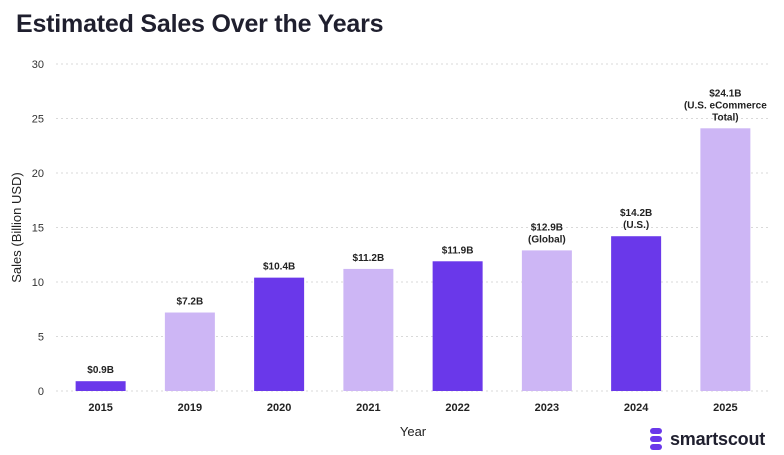  What do you see at coordinates (457, 408) in the screenshot?
I see `x-tick-label: 2022` at bounding box center [457, 408].